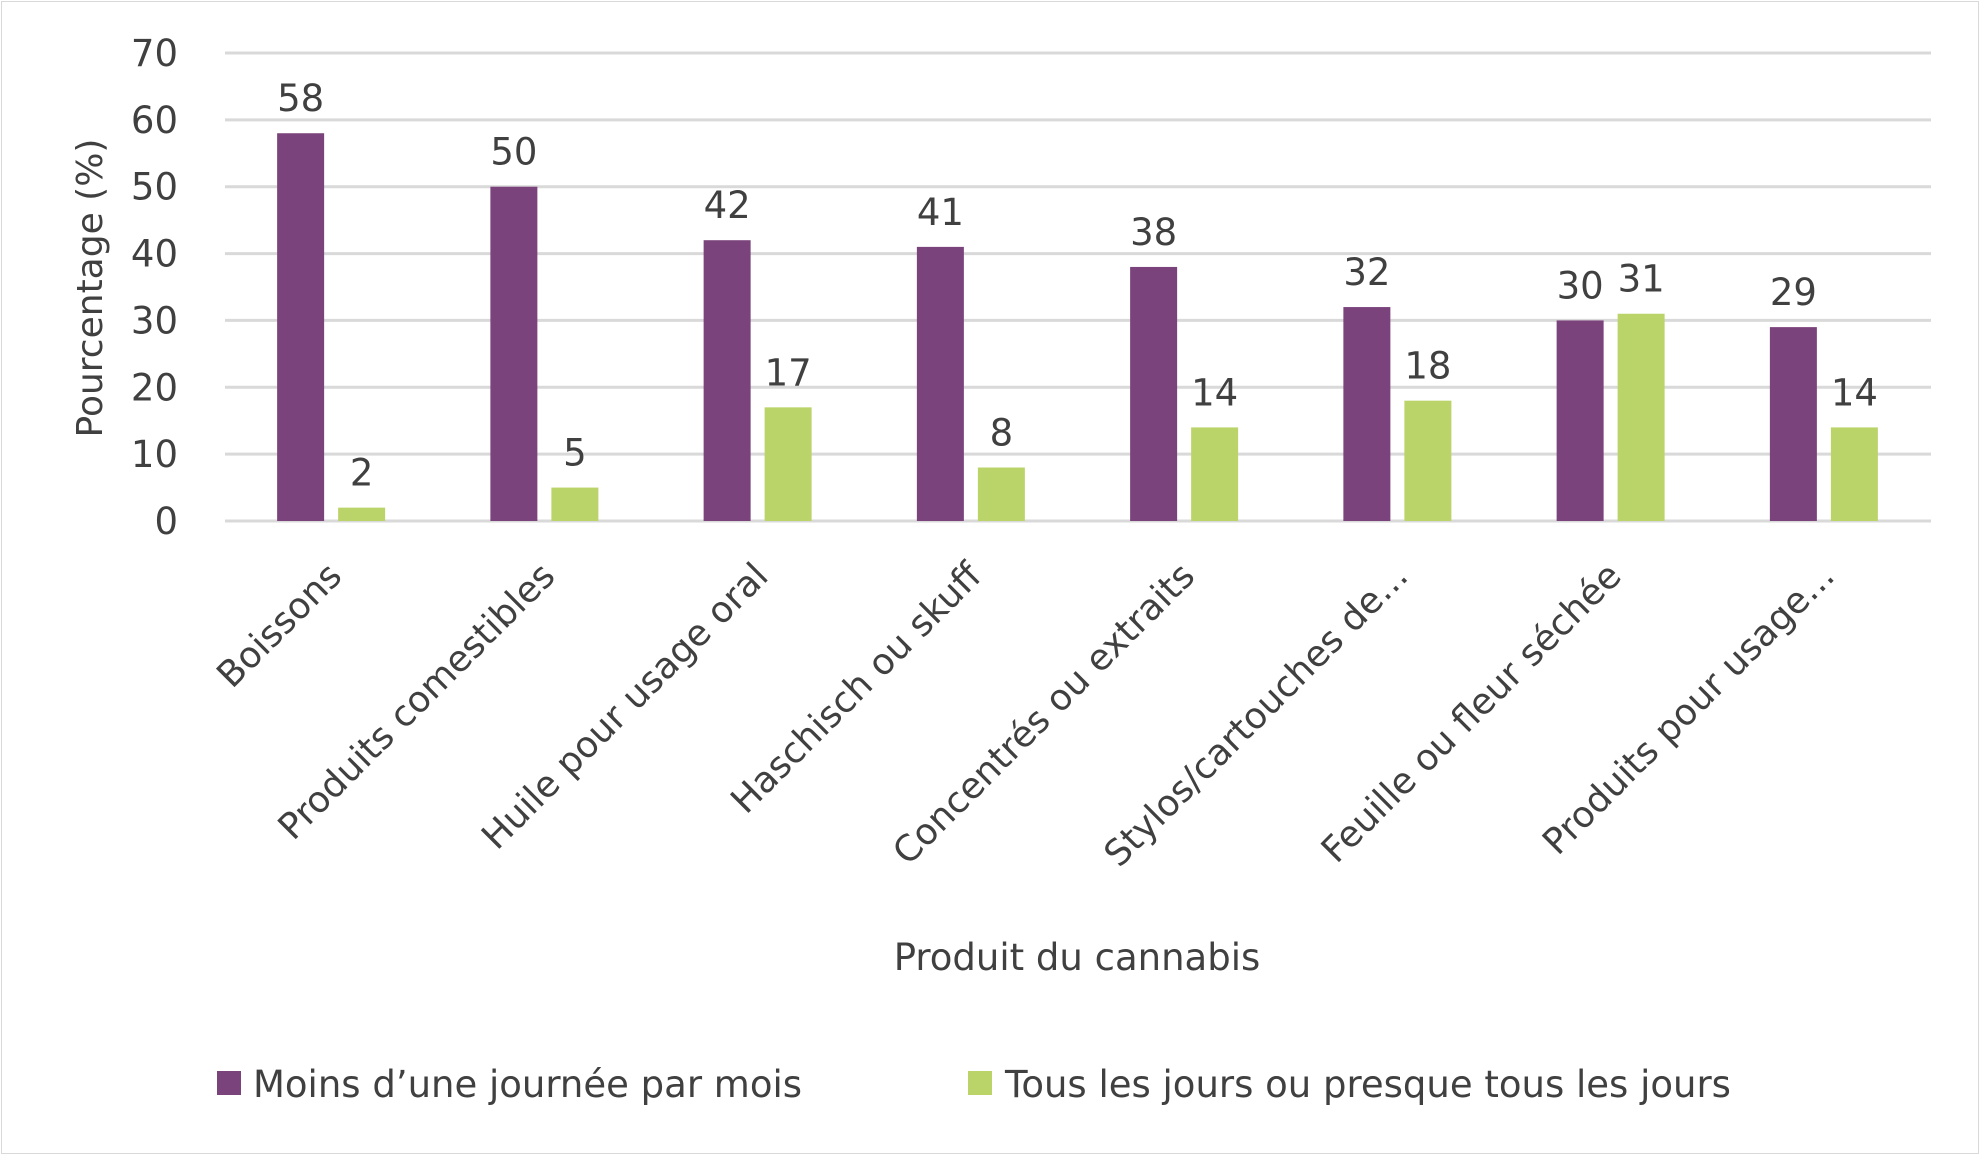 This screenshot has width=1982, height=1157. What do you see at coordinates (1641, 279) in the screenshot?
I see `data-label: 31` at bounding box center [1641, 279].